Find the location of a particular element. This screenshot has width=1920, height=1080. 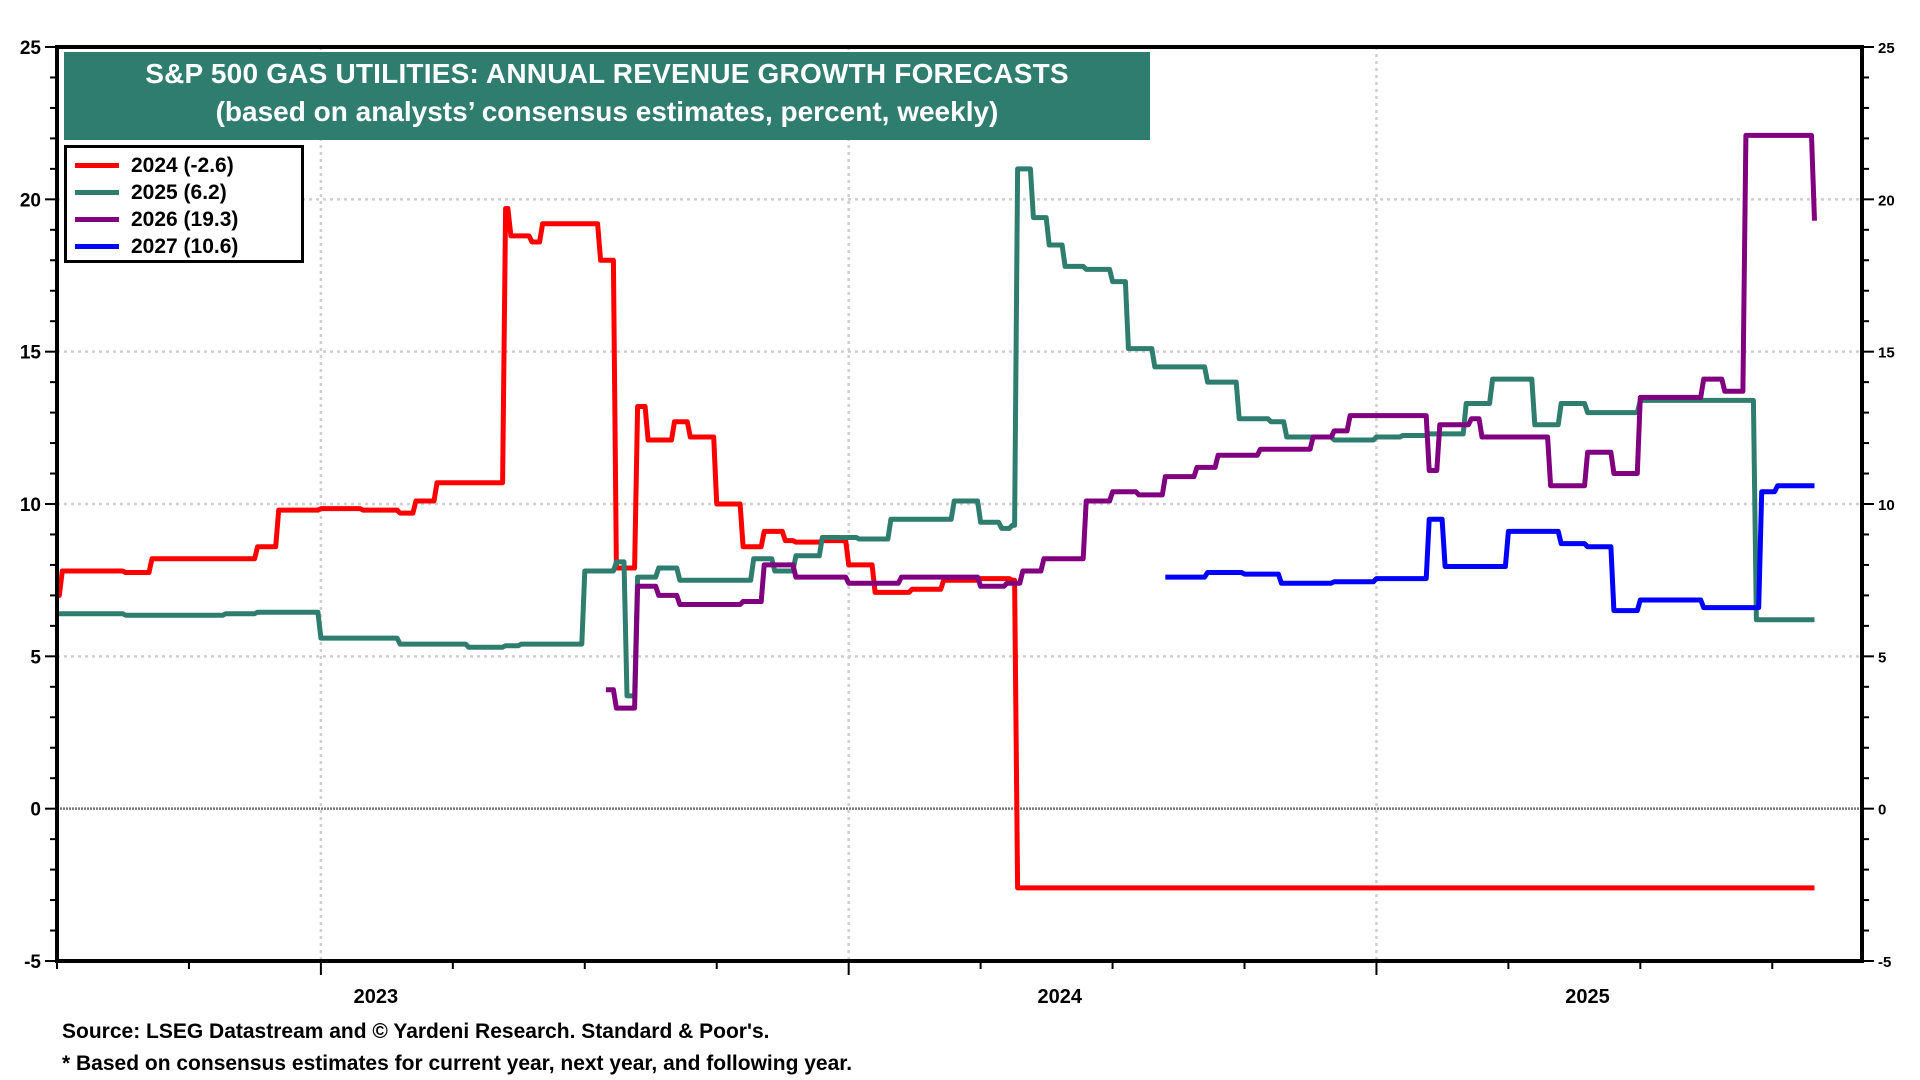

legend-swatch-purple is located at coordinates (97, 219).